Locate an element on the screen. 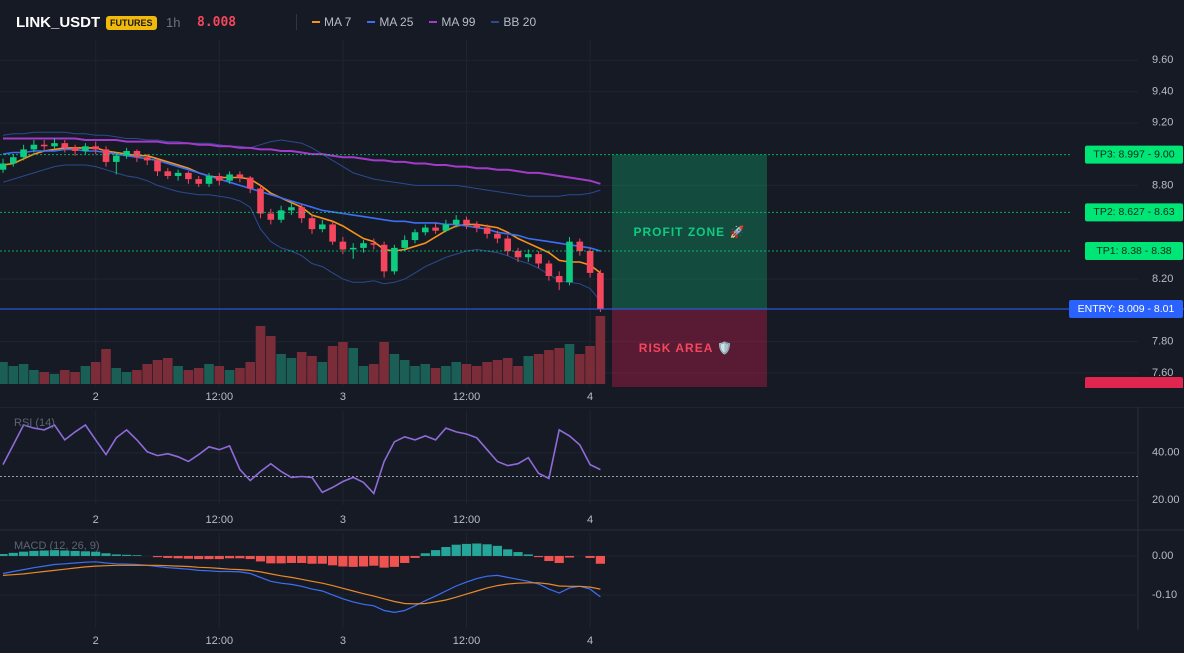 This screenshot has height=653, width=1184. symbol: LINK_USDT is located at coordinates (58, 22).